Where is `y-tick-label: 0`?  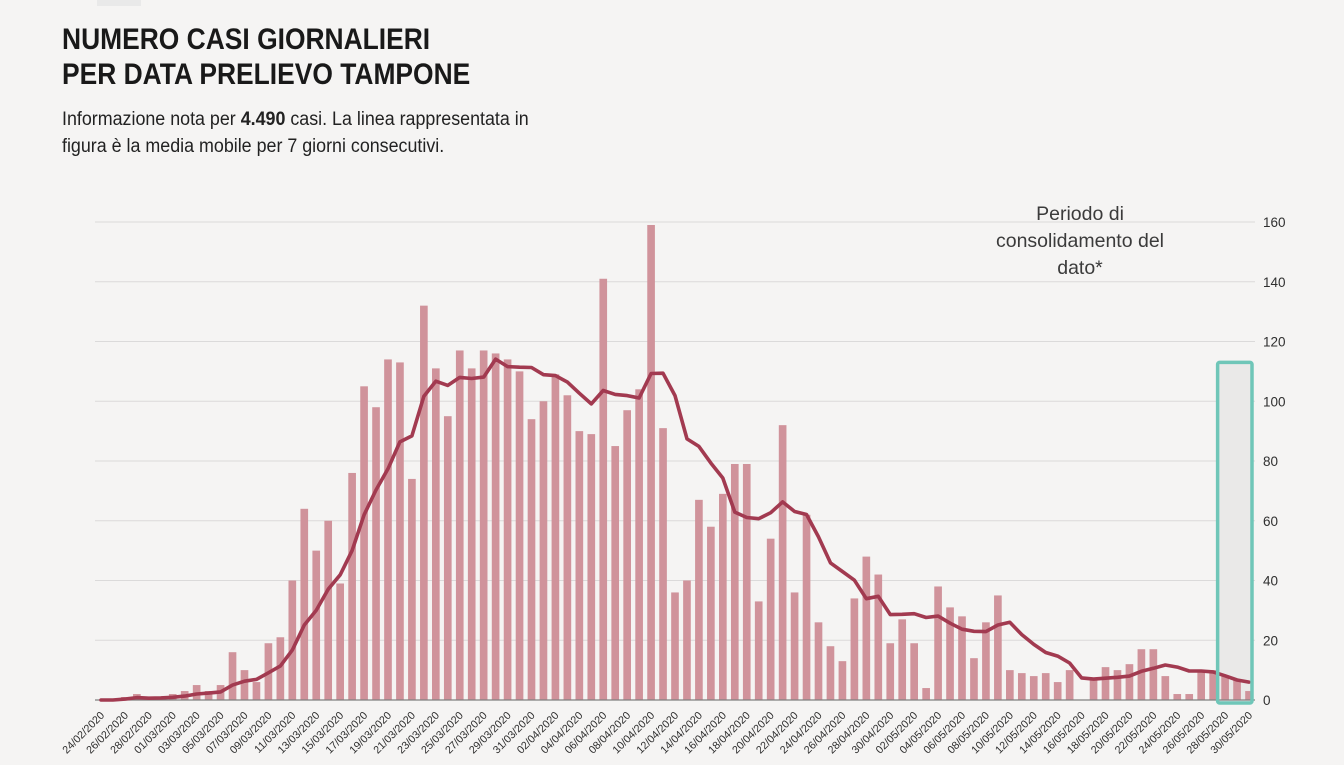
y-tick-label: 0 is located at coordinates (1267, 700).